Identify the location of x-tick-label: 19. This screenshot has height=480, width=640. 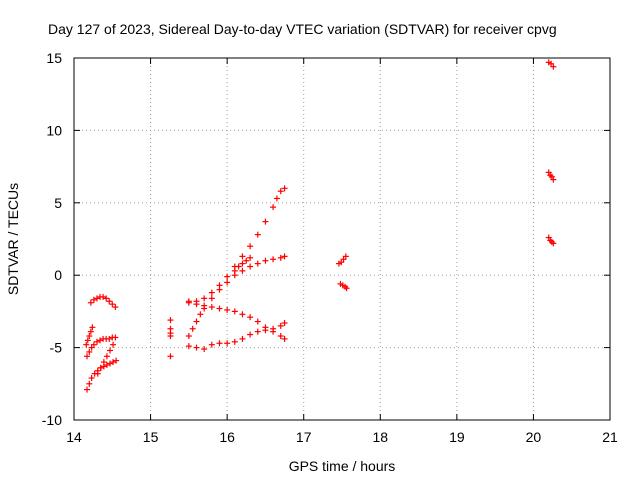
(457, 437).